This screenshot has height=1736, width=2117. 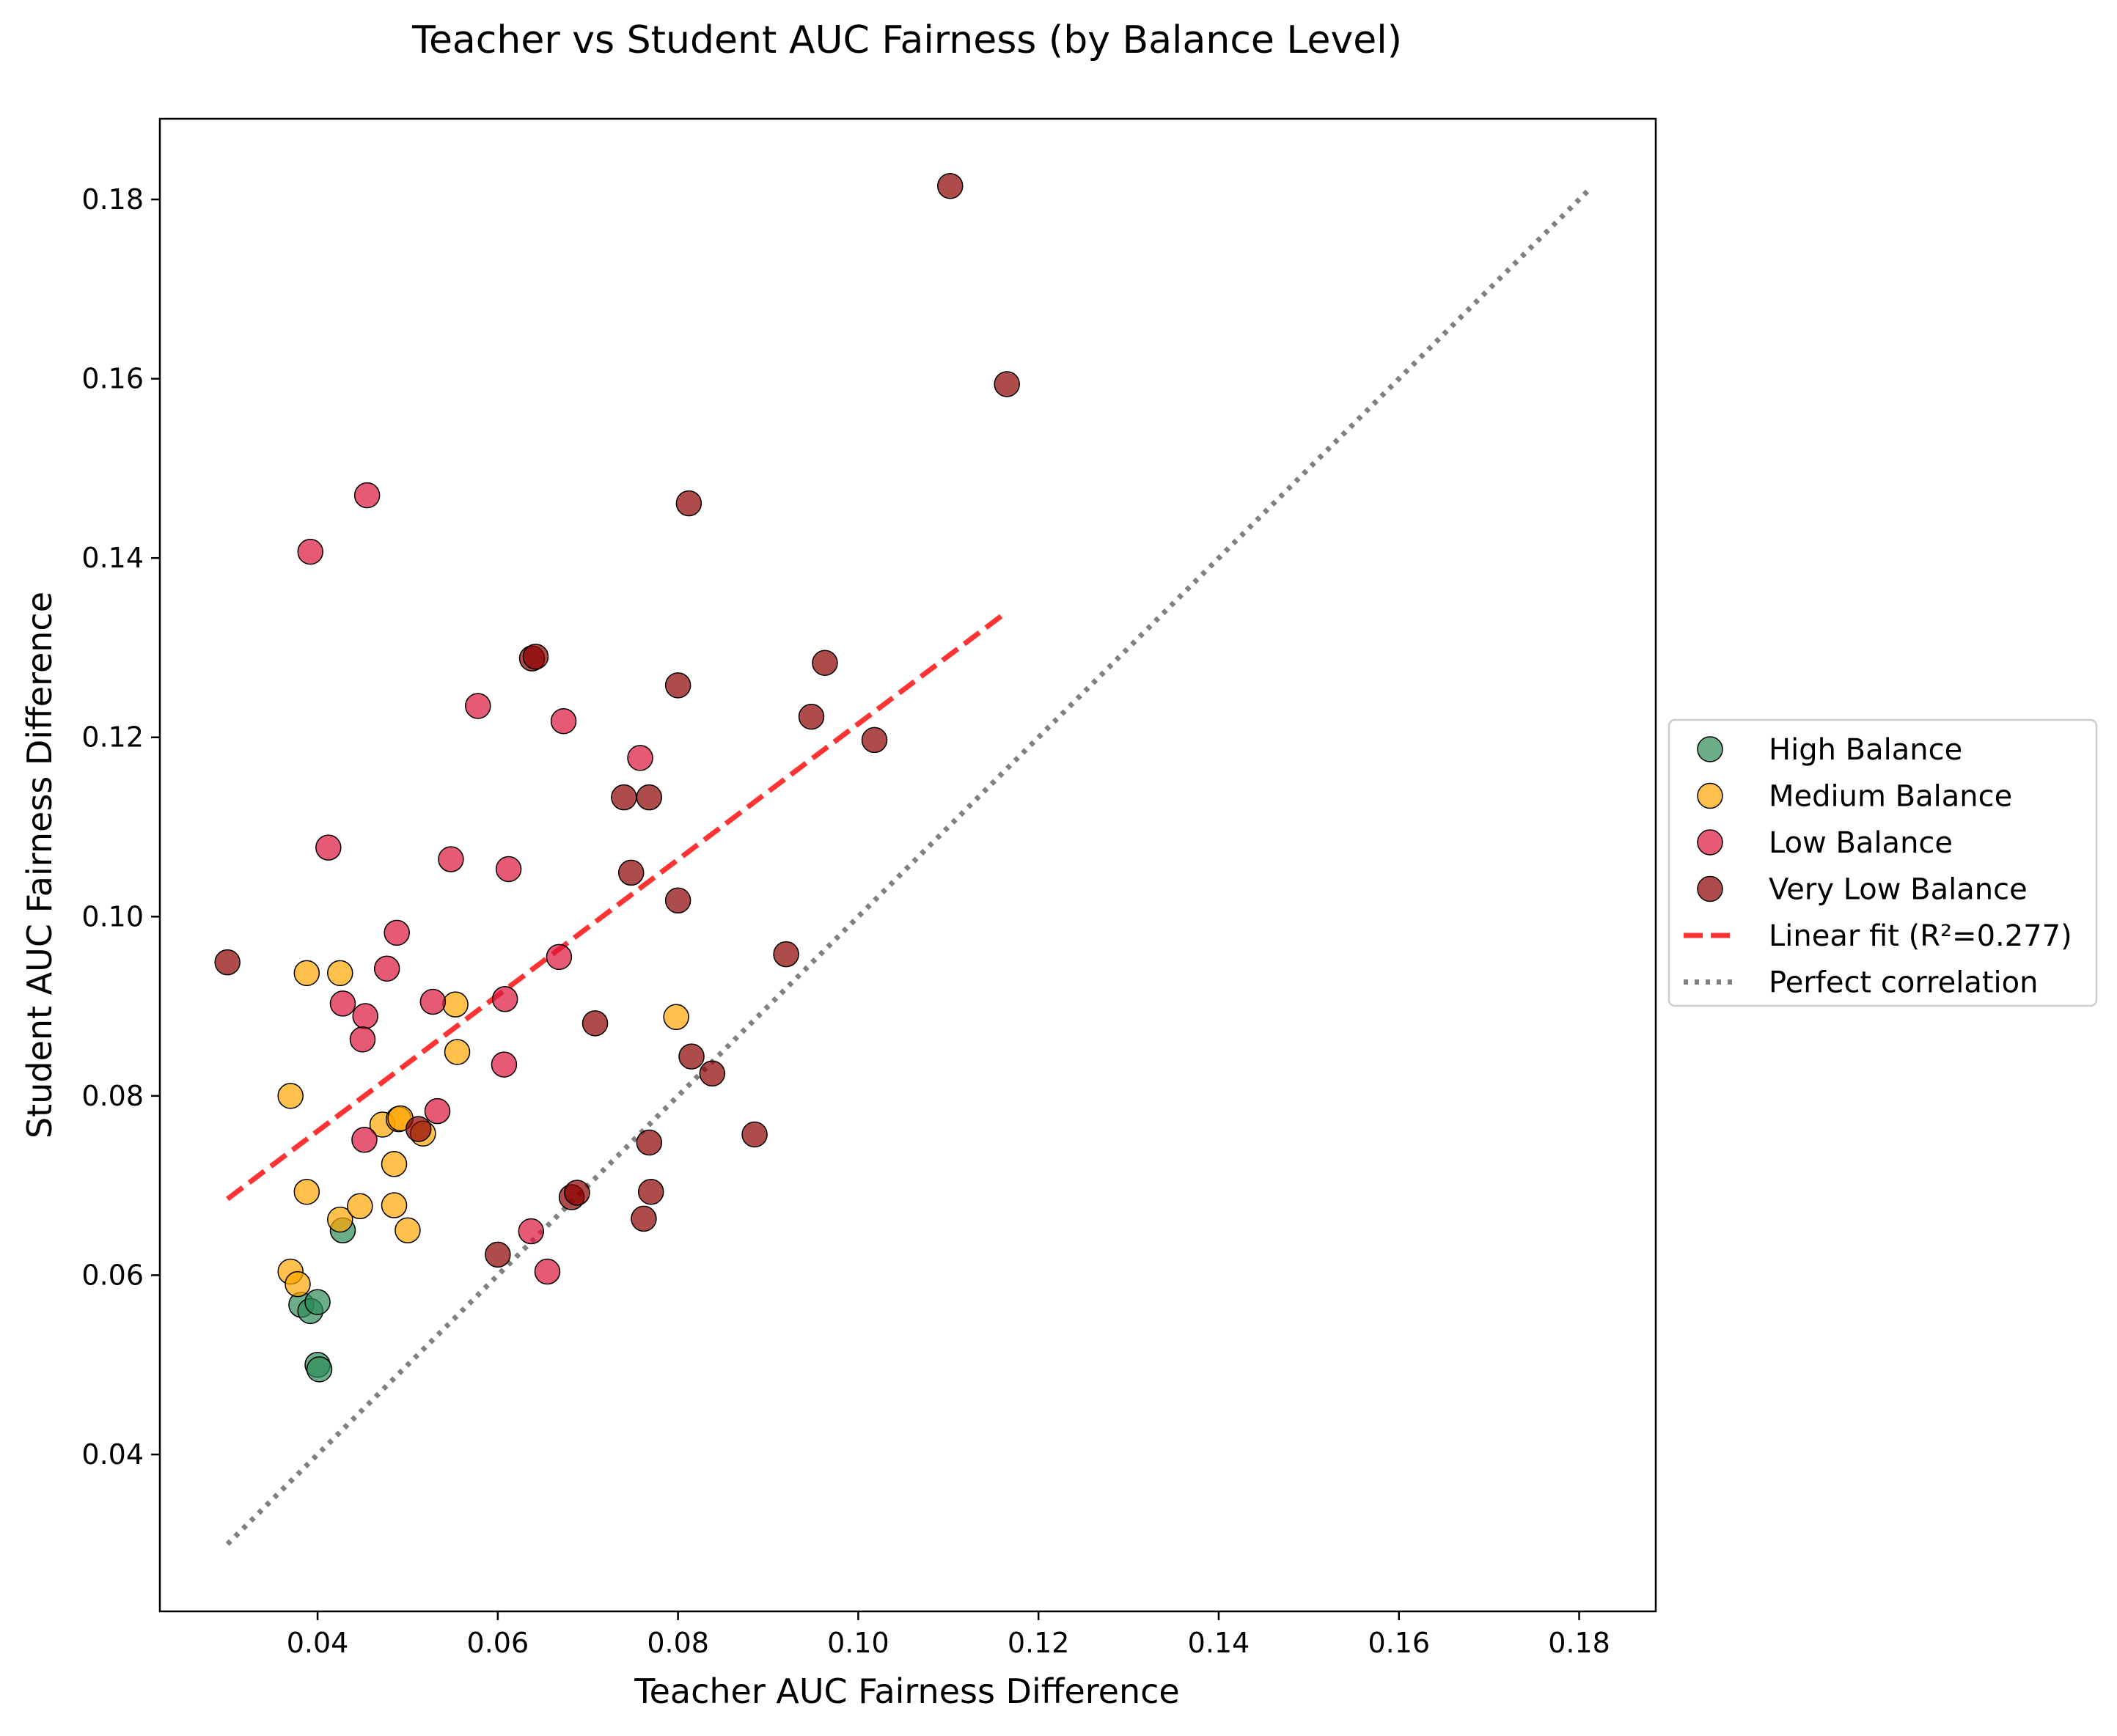 What do you see at coordinates (1219, 1643) in the screenshot?
I see `x-tick-label: 0.14` at bounding box center [1219, 1643].